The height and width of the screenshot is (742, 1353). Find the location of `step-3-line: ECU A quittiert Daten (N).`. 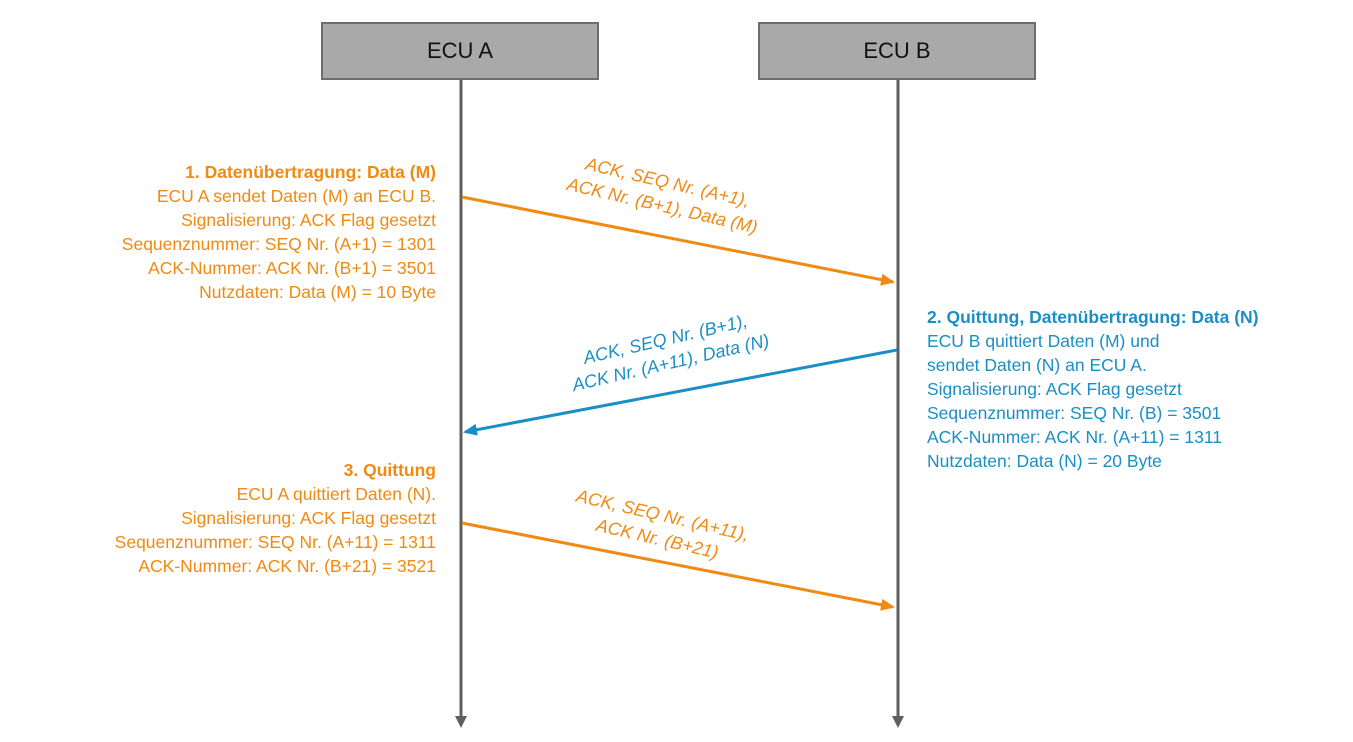

step-3-line: ECU A quittiert Daten (N). is located at coordinates (336, 494).